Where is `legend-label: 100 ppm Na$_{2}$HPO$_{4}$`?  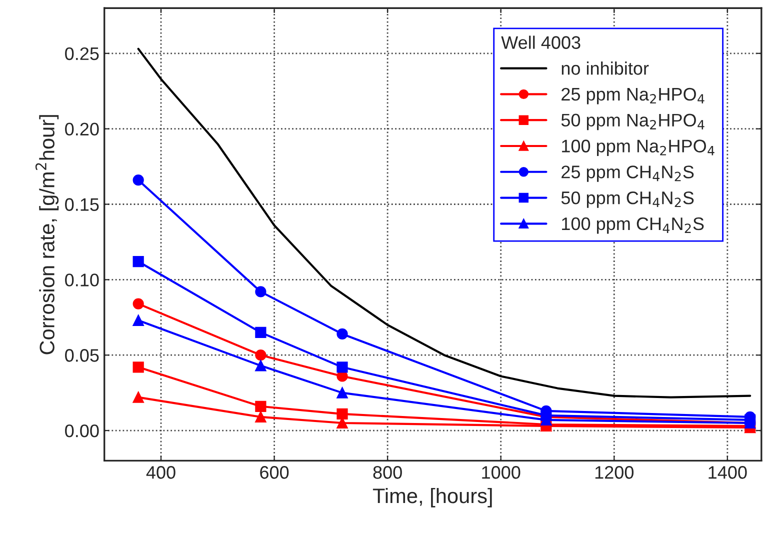
legend-label: 100 ppm Na$_{2}$HPO$_{4}$ is located at coordinates (638, 148).